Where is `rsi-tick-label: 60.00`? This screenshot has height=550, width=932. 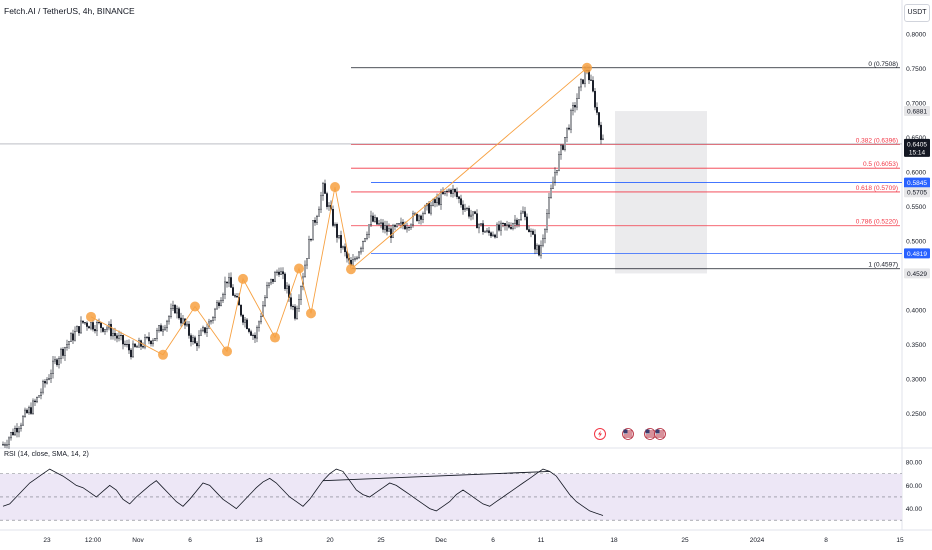 rsi-tick-label: 60.00 is located at coordinates (914, 486).